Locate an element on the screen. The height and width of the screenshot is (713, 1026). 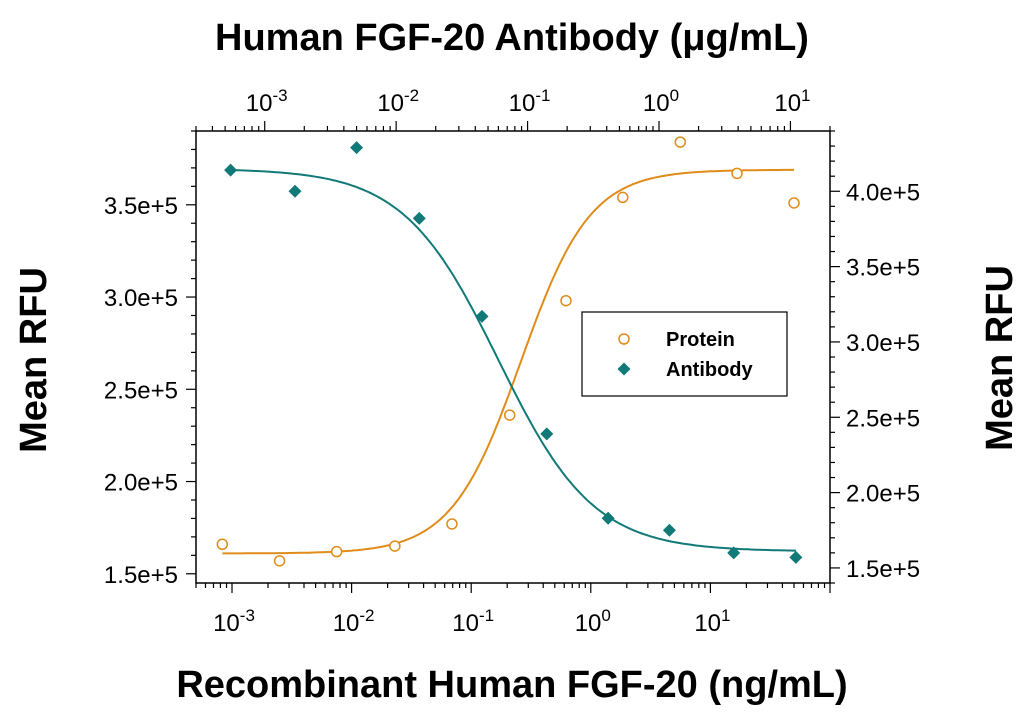
y-axis-right-tick-label: 2.0e+5 is located at coordinates (883, 494).